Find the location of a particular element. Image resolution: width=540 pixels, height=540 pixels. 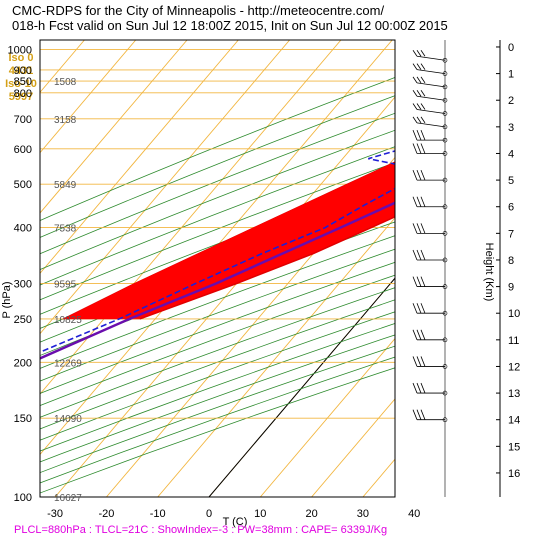

height-tick-label: 12 is located at coordinates (514, 367).